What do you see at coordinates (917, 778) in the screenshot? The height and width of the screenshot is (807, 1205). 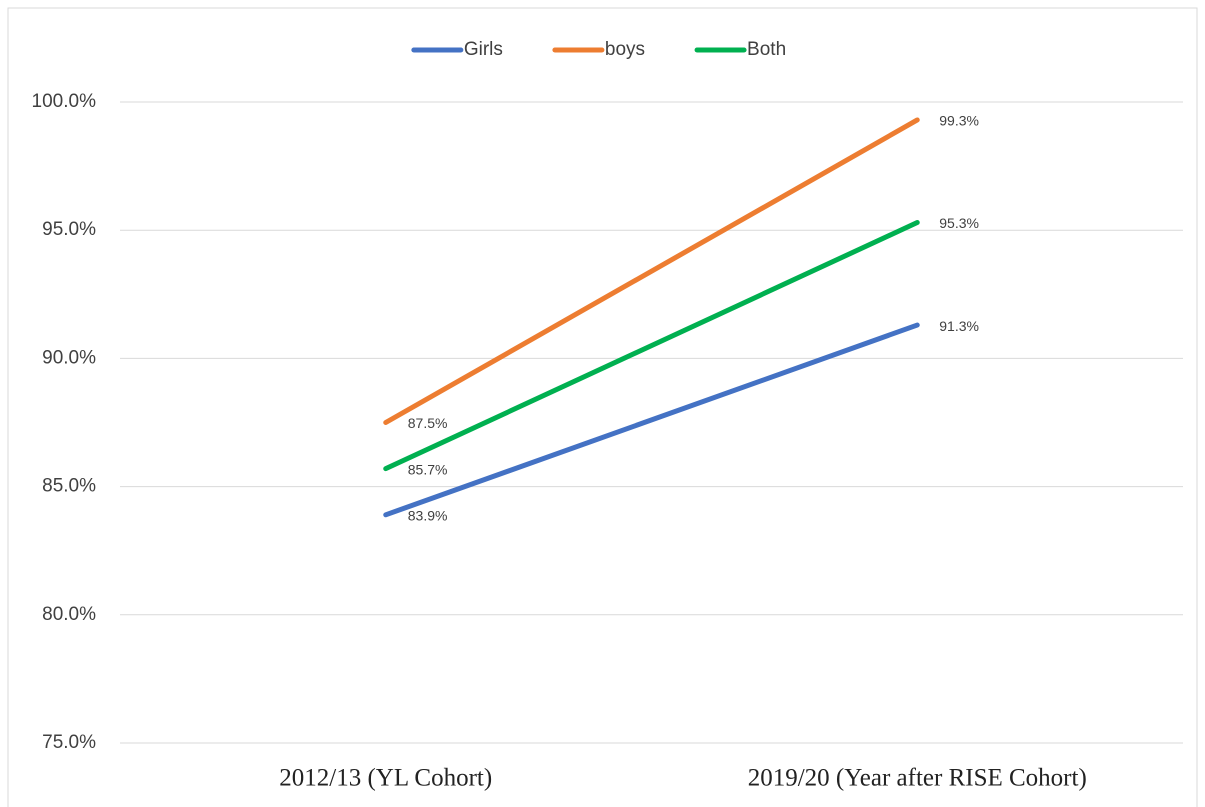 I see `x-tick-label: 2019/20 (Year after RISE Cohort)` at bounding box center [917, 778].